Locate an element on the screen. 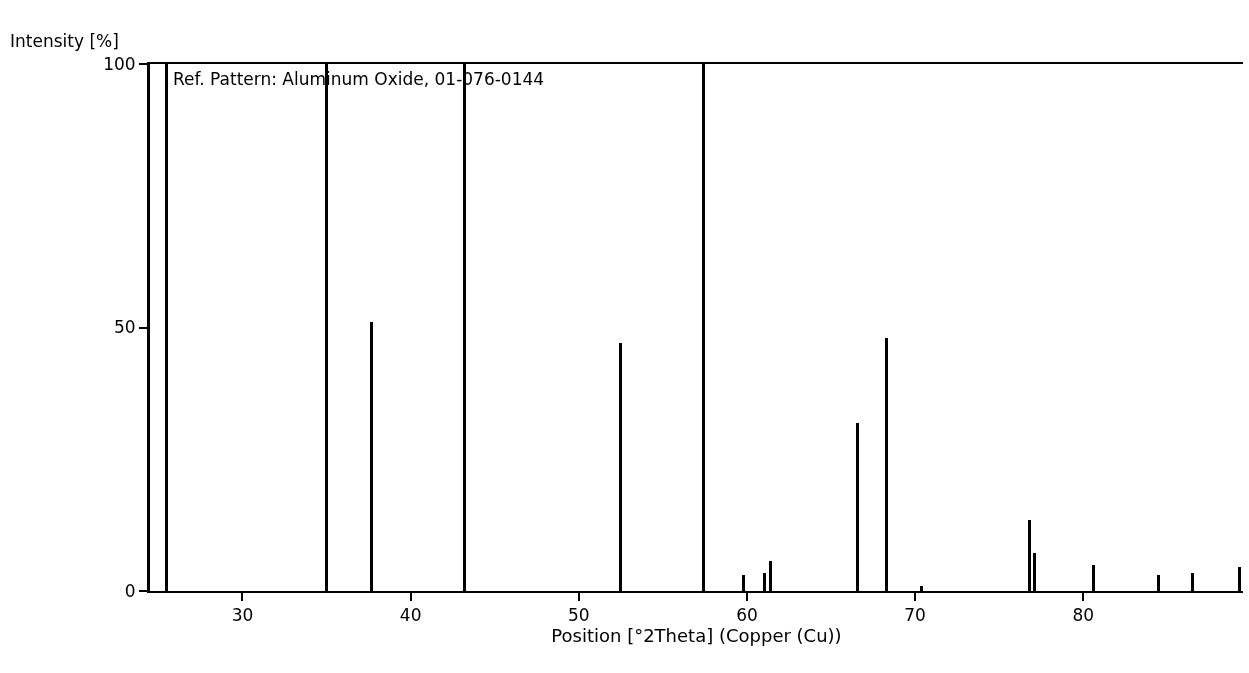  x-tick-label: 30 is located at coordinates (242, 615).